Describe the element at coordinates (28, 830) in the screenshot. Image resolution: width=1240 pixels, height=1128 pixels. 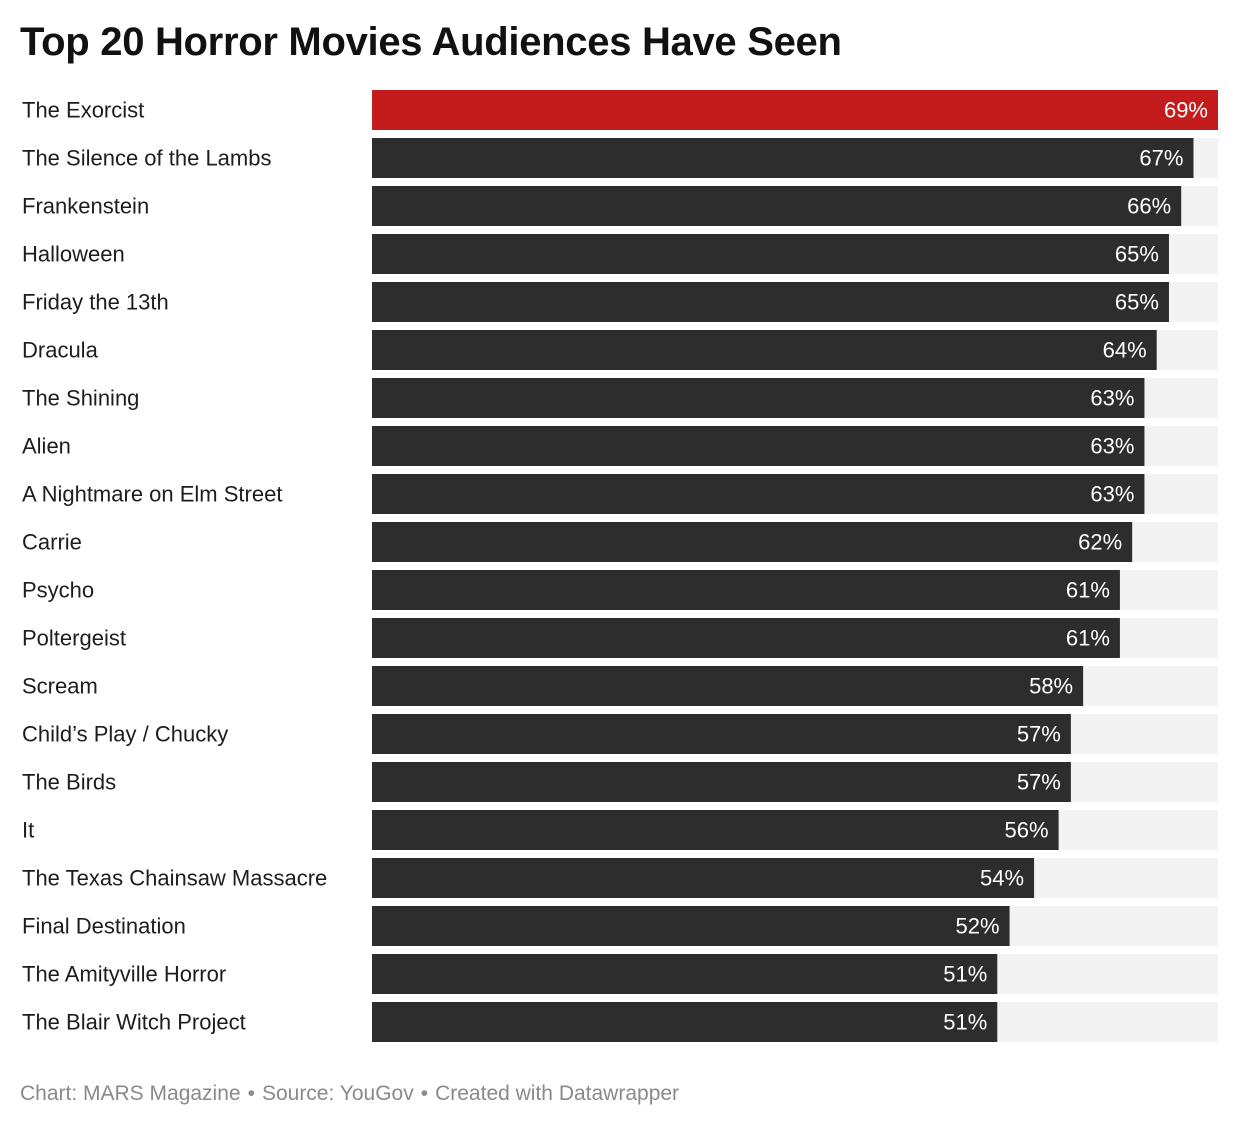
I see `category-label: It` at that location.